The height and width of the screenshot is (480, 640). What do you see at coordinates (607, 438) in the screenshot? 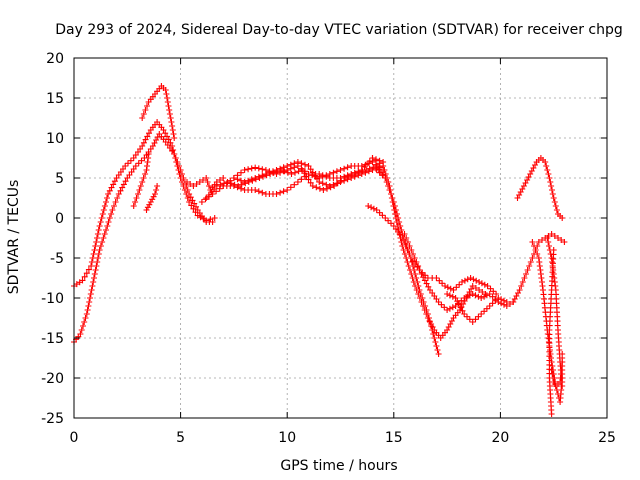
I see `x-tick-label: 25` at bounding box center [607, 438].